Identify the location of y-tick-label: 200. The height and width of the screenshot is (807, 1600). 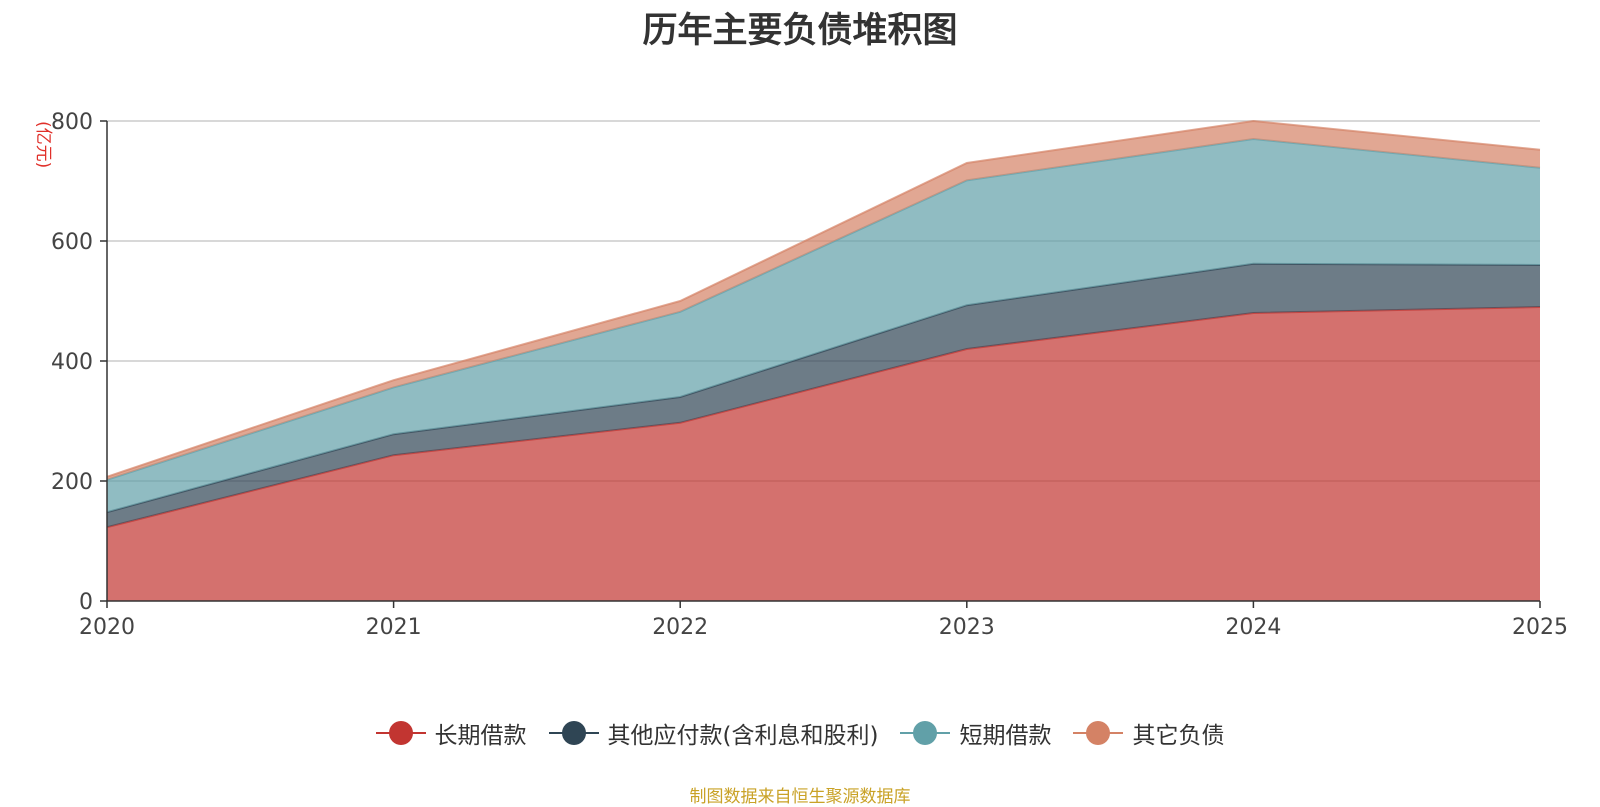
(72, 482).